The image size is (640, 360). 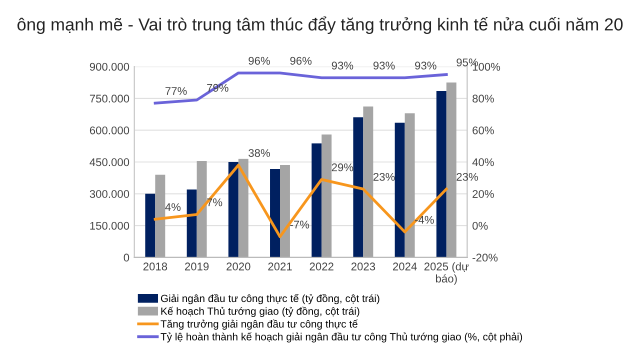 What do you see at coordinates (260, 311) in the screenshot?
I see `legend-label: Kế hoạch Thủ tướng giao (tỷ đồng, cột trái)` at bounding box center [260, 311].